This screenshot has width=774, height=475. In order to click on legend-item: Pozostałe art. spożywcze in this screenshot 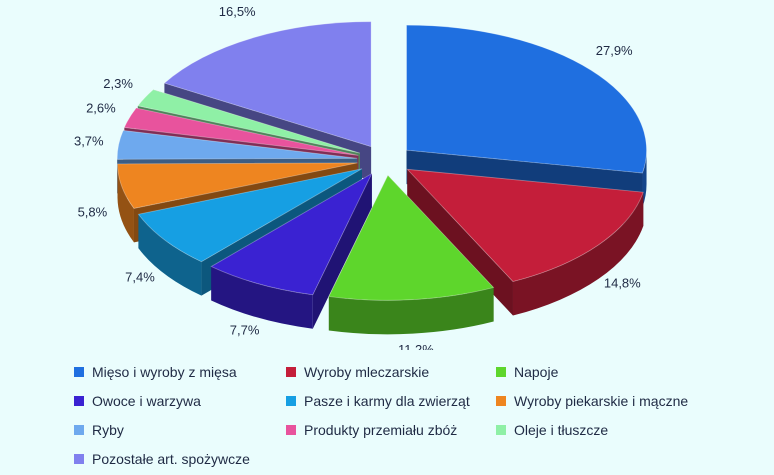, I will do `click(180, 459)`.